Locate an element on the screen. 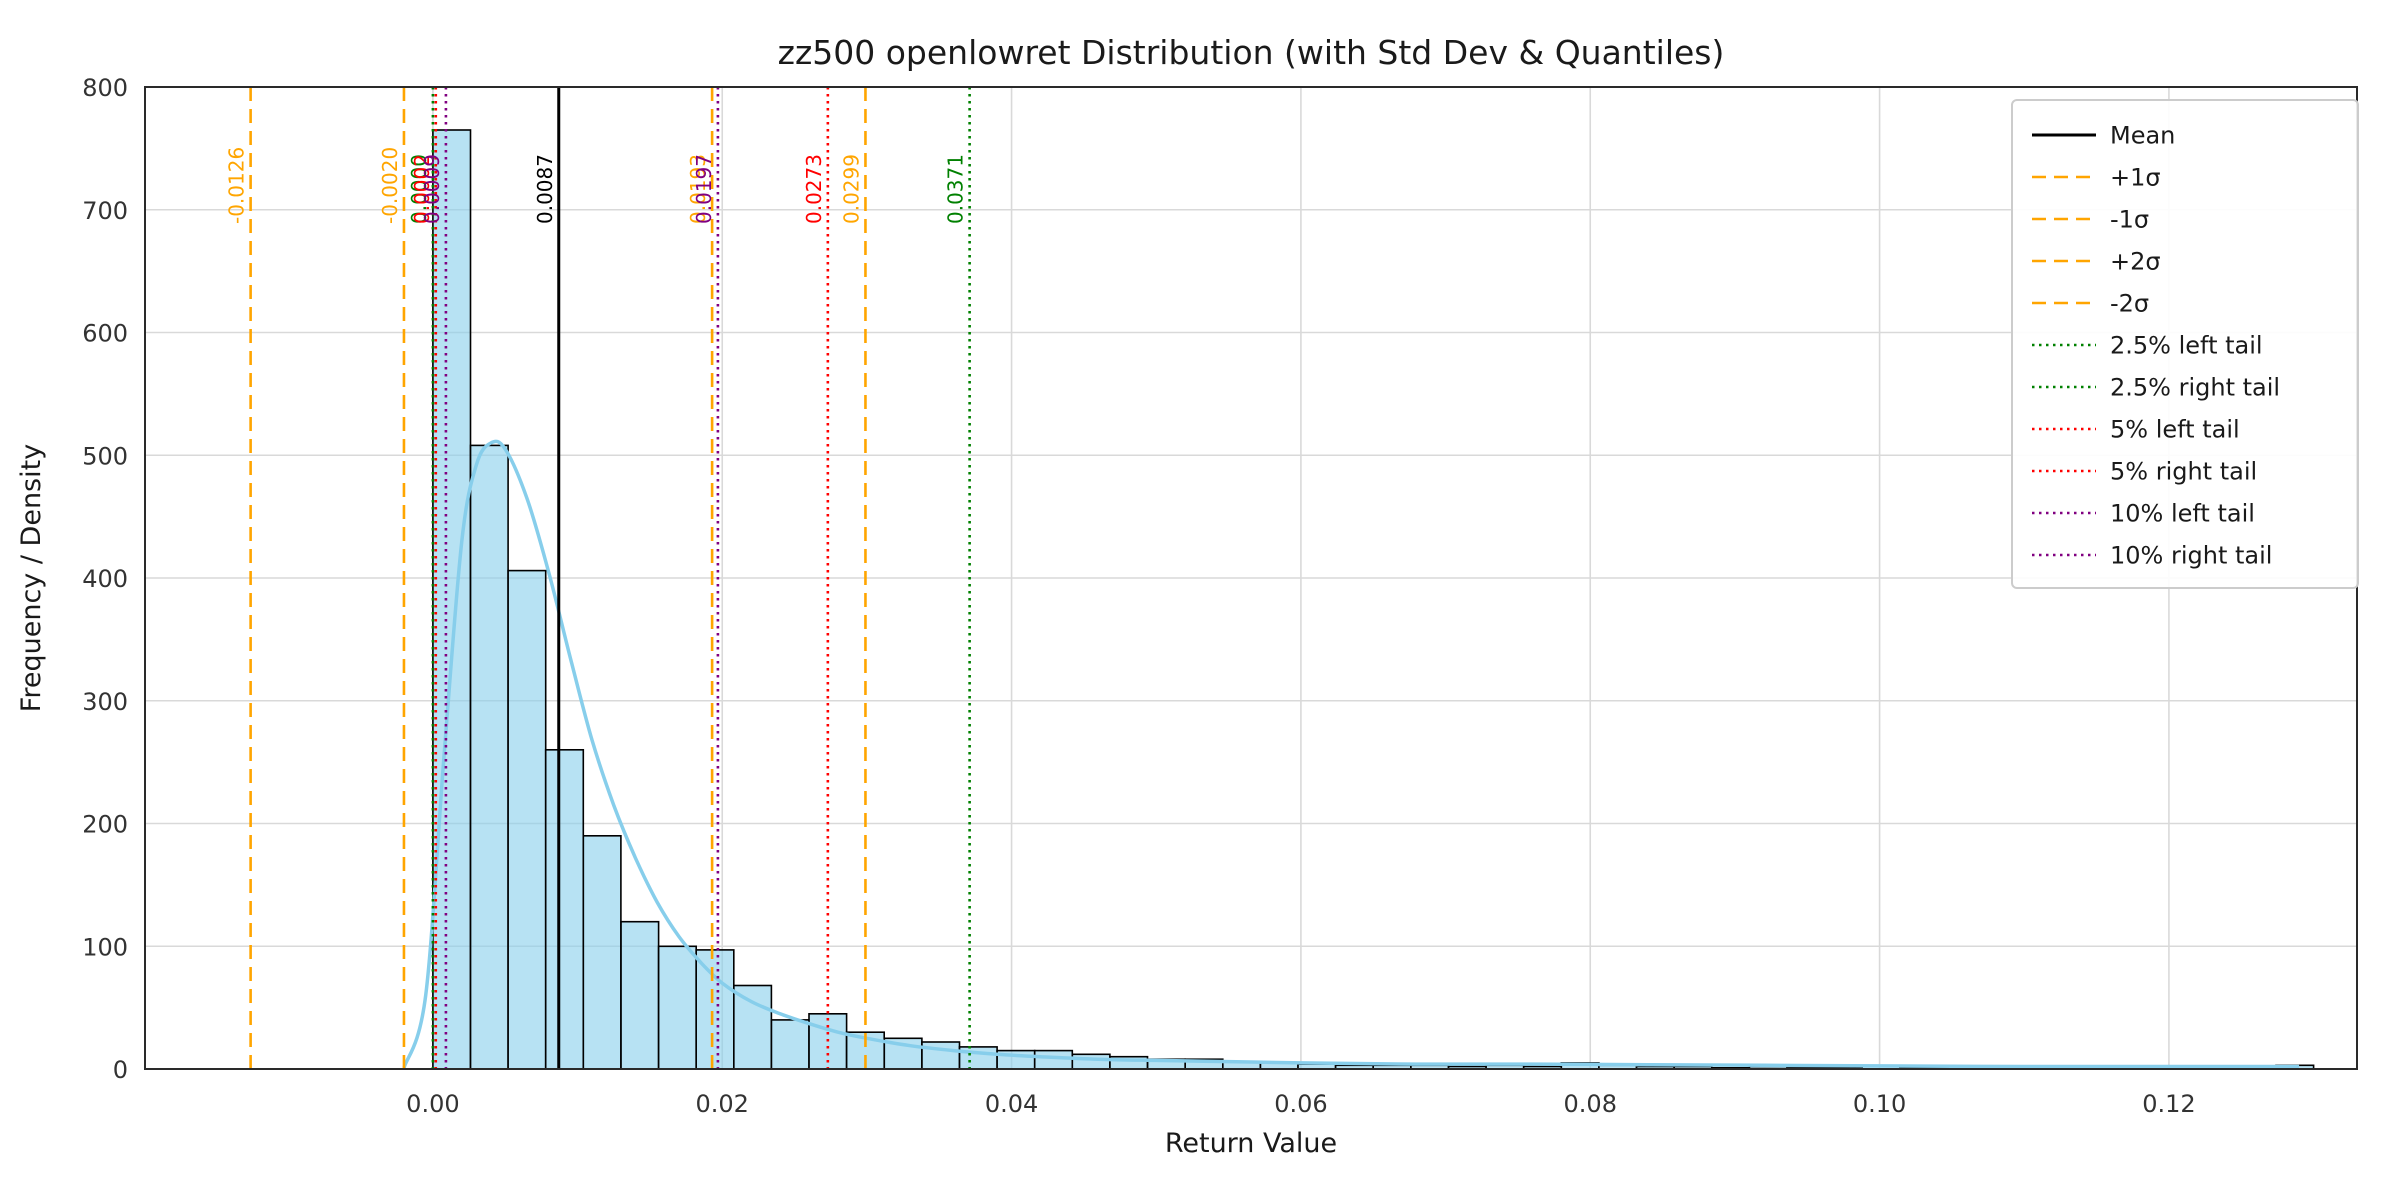  x-tick-label: 0.12 is located at coordinates (2168, 1104).